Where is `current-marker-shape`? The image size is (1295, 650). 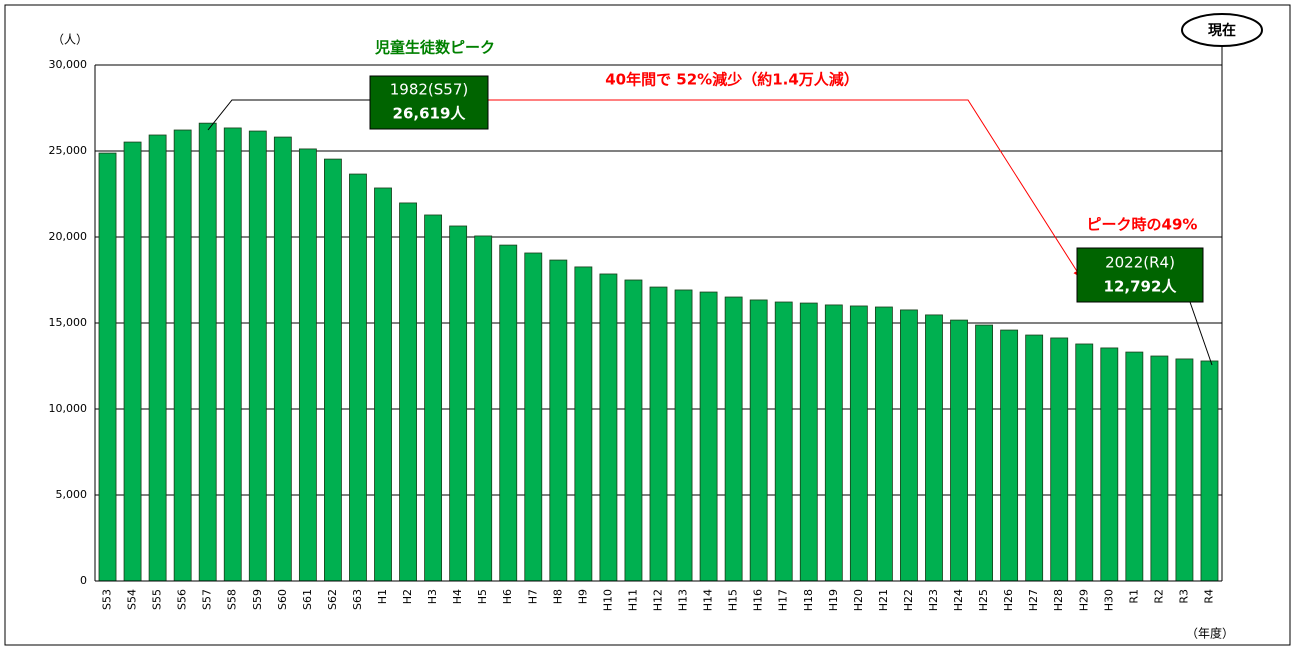 current-marker-shape is located at coordinates (1222, 30).